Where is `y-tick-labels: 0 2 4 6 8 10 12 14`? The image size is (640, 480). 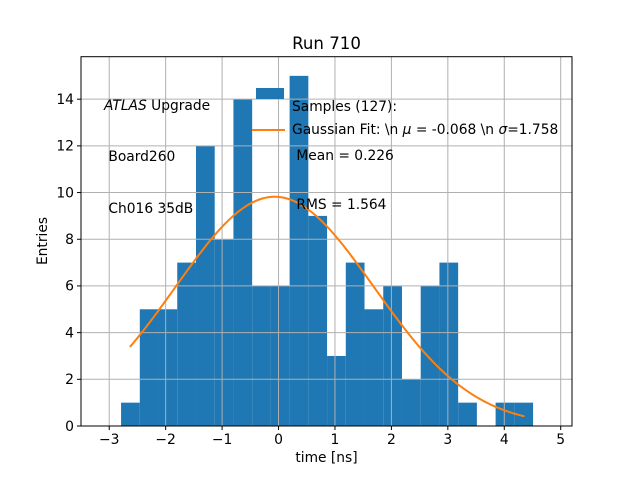
y-tick-labels: 0 2 4 6 8 10 12 14 is located at coordinates (65, 263).